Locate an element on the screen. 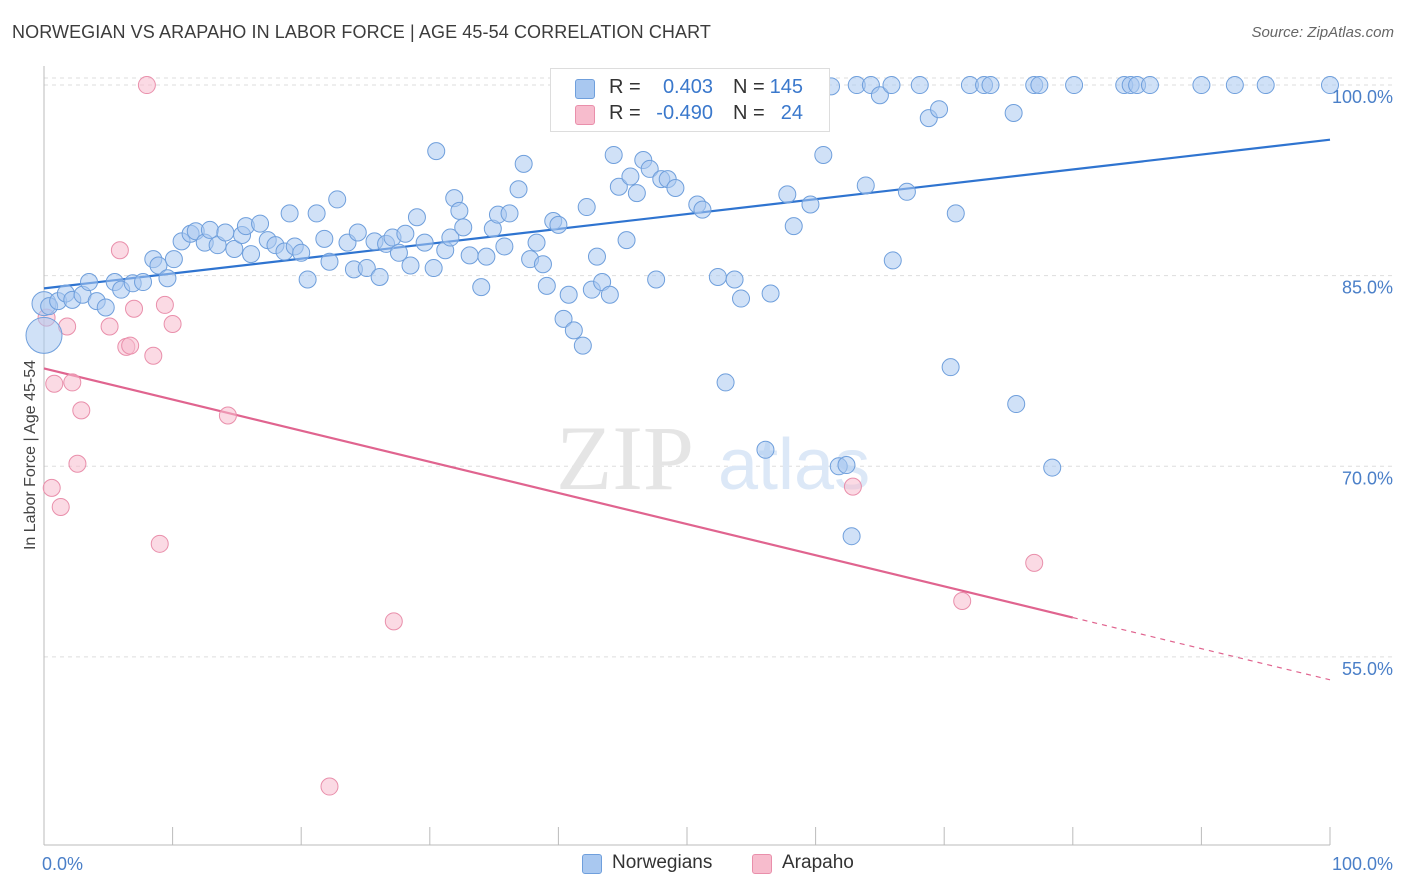 The height and width of the screenshot is (892, 1406). legend-r-value: -0.490 is located at coordinates (684, 113).